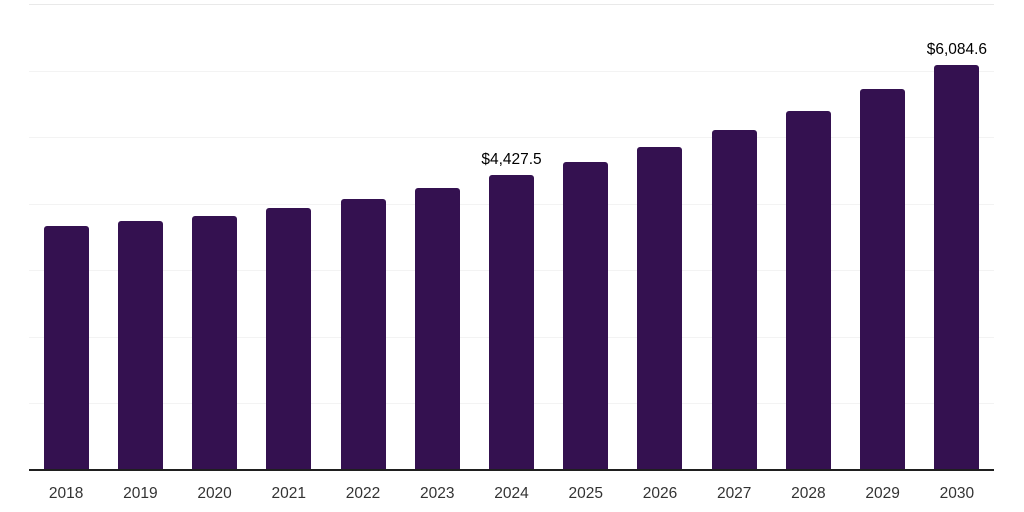  Describe the element at coordinates (734, 299) in the screenshot. I see `bar-2027` at that location.